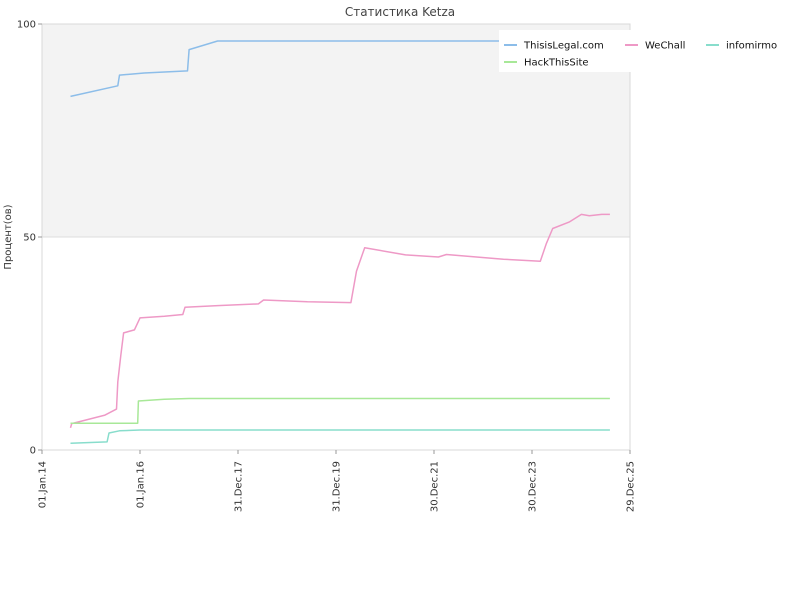  What do you see at coordinates (556, 63) in the screenshot?
I see `legend-label: HackThisSite` at bounding box center [556, 63].